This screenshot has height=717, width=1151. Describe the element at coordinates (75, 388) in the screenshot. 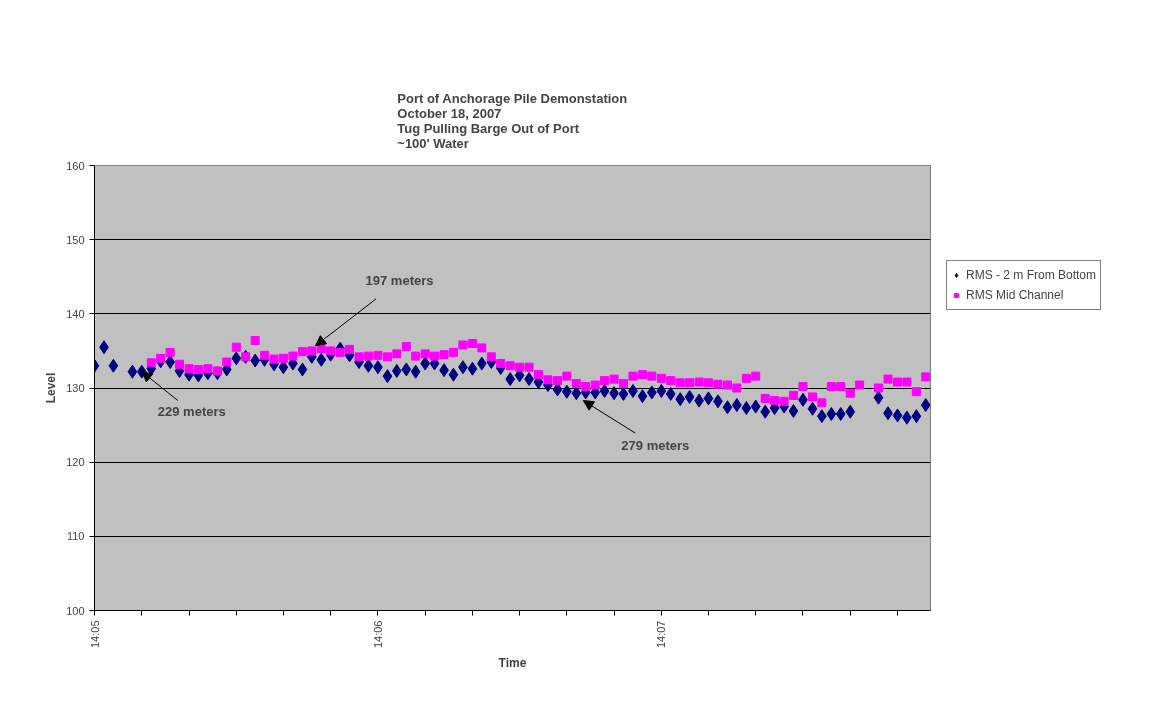

I see `y-tick-label: 130` at that location.